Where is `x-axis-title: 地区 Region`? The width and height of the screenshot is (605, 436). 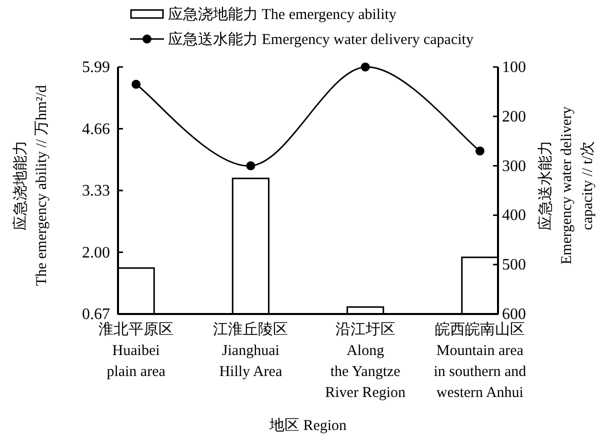 x-axis-title: 地区 Region is located at coordinates (308, 425).